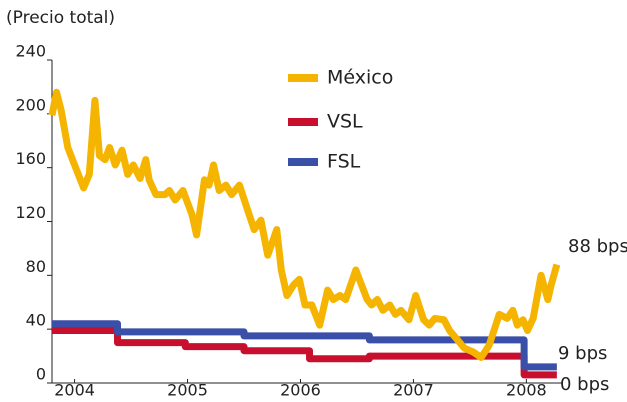  I want to click on y-tick-label: 0, so click(41, 374).